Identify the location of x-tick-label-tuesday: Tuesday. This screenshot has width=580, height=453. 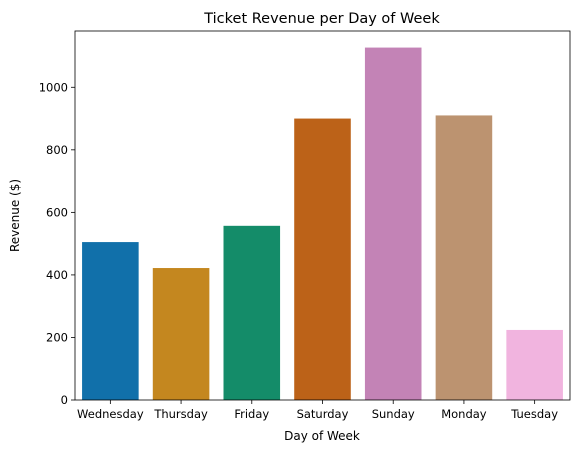
(534, 414).